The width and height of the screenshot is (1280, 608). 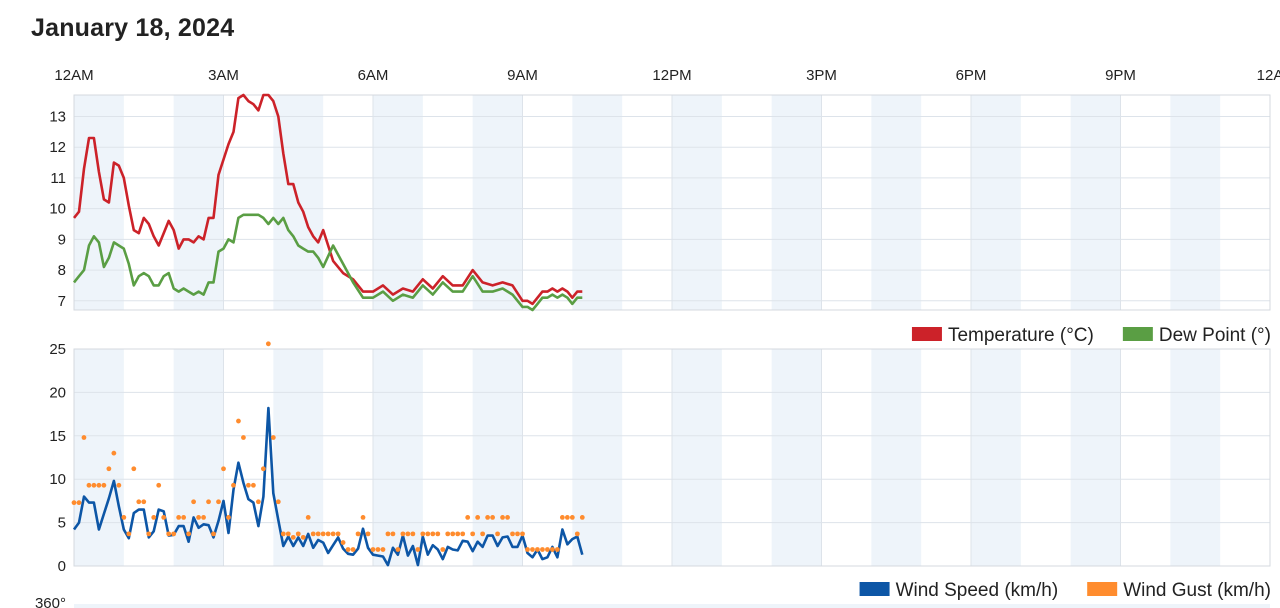 What do you see at coordinates (57, 117) in the screenshot?
I see `y-tick-label: 13` at bounding box center [57, 117].